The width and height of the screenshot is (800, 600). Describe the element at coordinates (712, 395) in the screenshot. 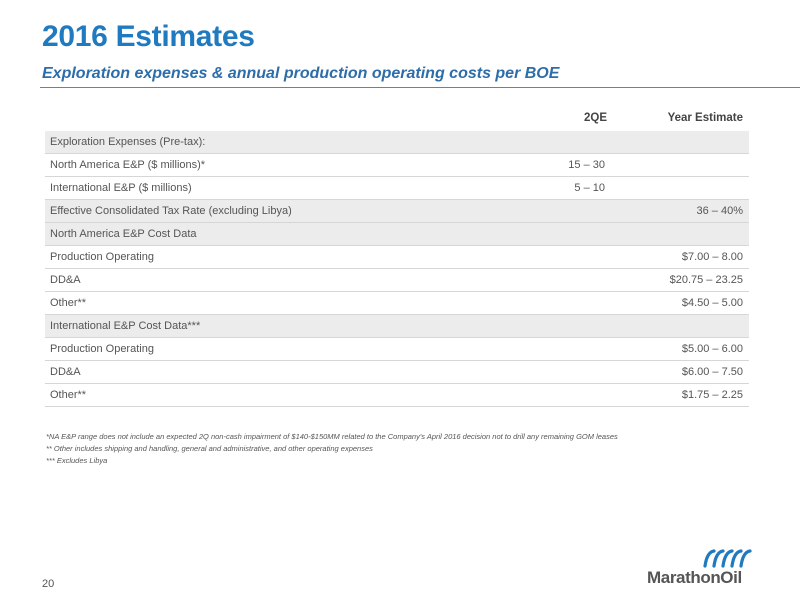

I see `row-year-estimate-value: $1.75 – 2.25` at that location.